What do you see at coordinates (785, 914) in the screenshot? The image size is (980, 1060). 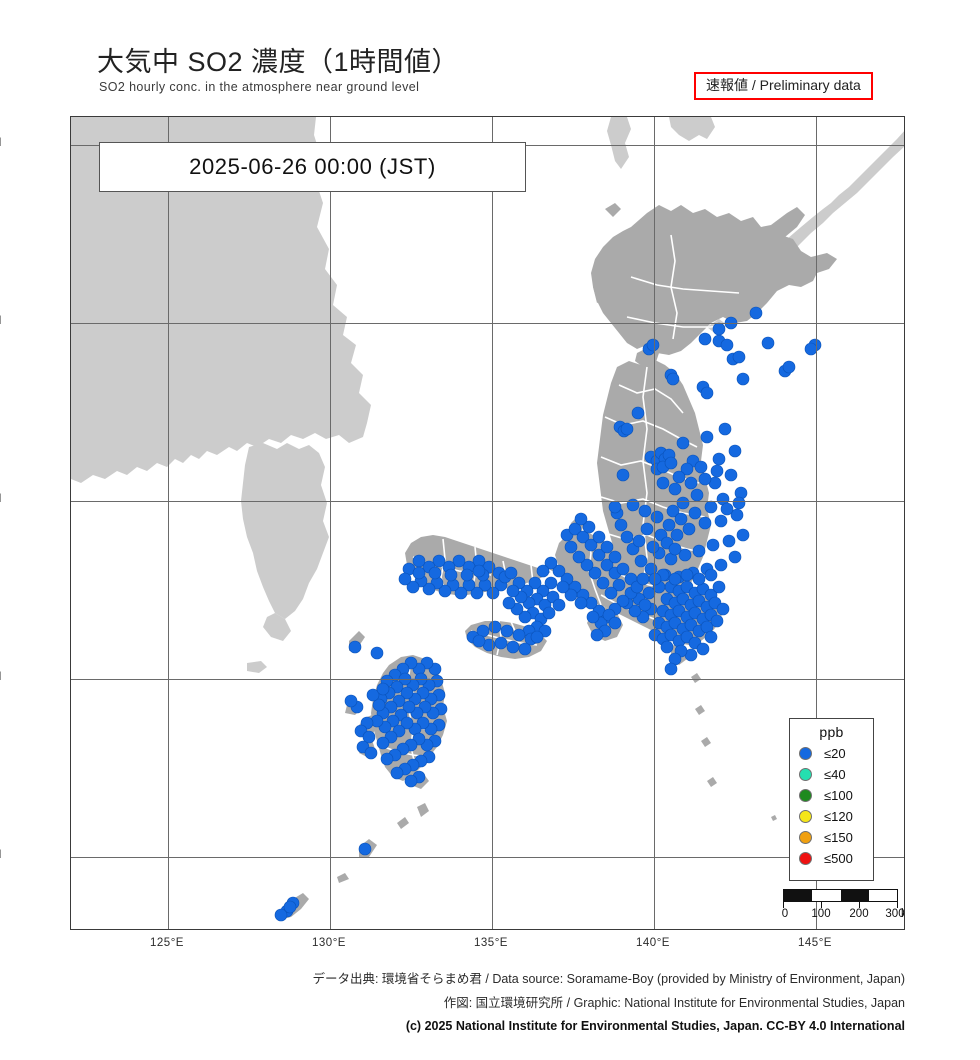 I see `scale-label-0: 0` at bounding box center [785, 914].